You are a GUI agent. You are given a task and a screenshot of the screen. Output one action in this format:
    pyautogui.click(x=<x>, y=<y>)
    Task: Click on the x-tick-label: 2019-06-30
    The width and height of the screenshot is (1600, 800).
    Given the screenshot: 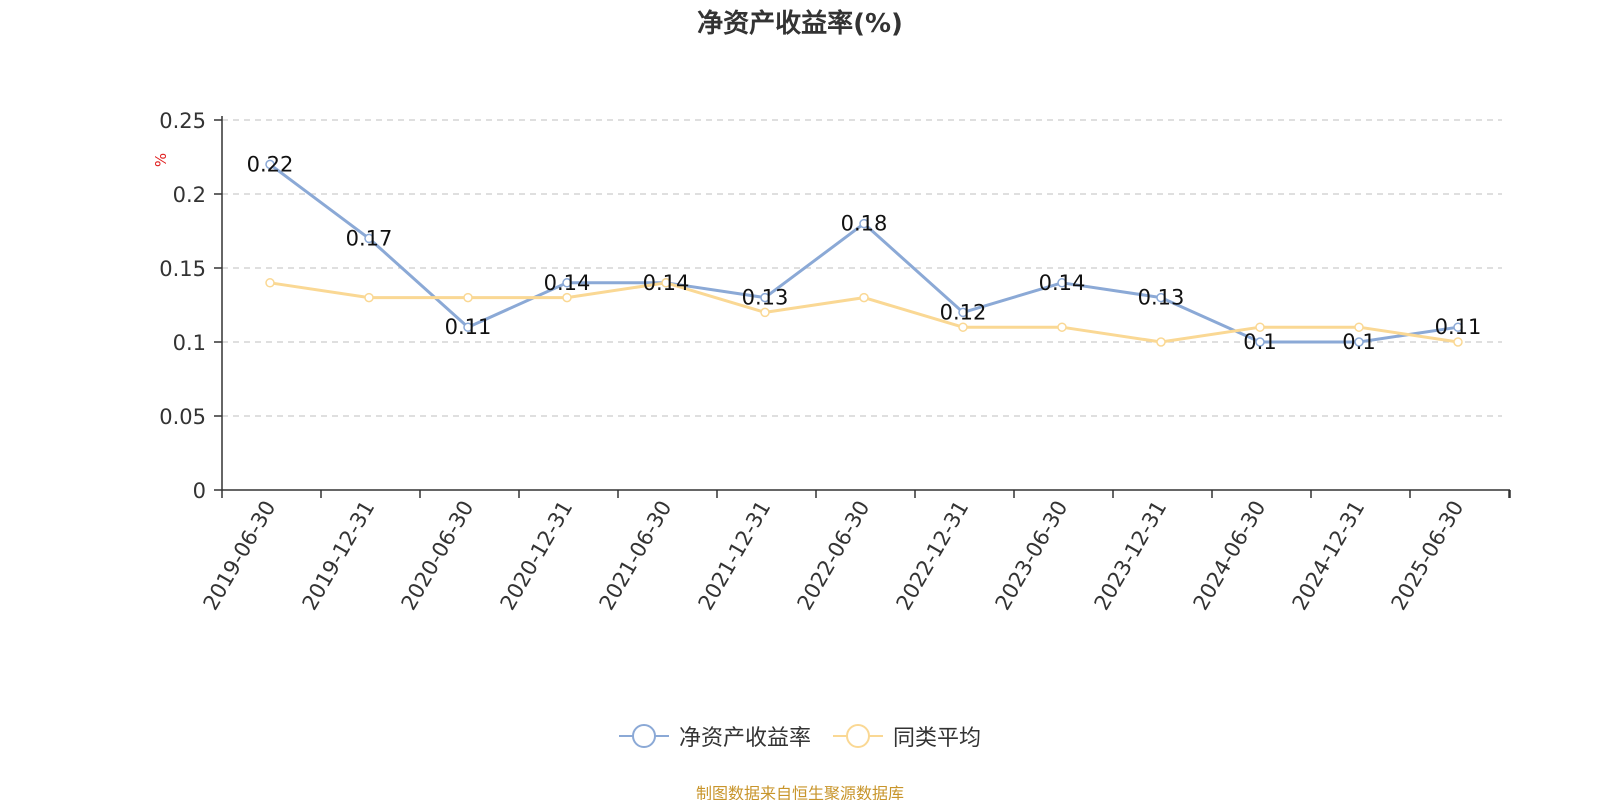 What is the action you would take?
    pyautogui.click(x=240, y=556)
    